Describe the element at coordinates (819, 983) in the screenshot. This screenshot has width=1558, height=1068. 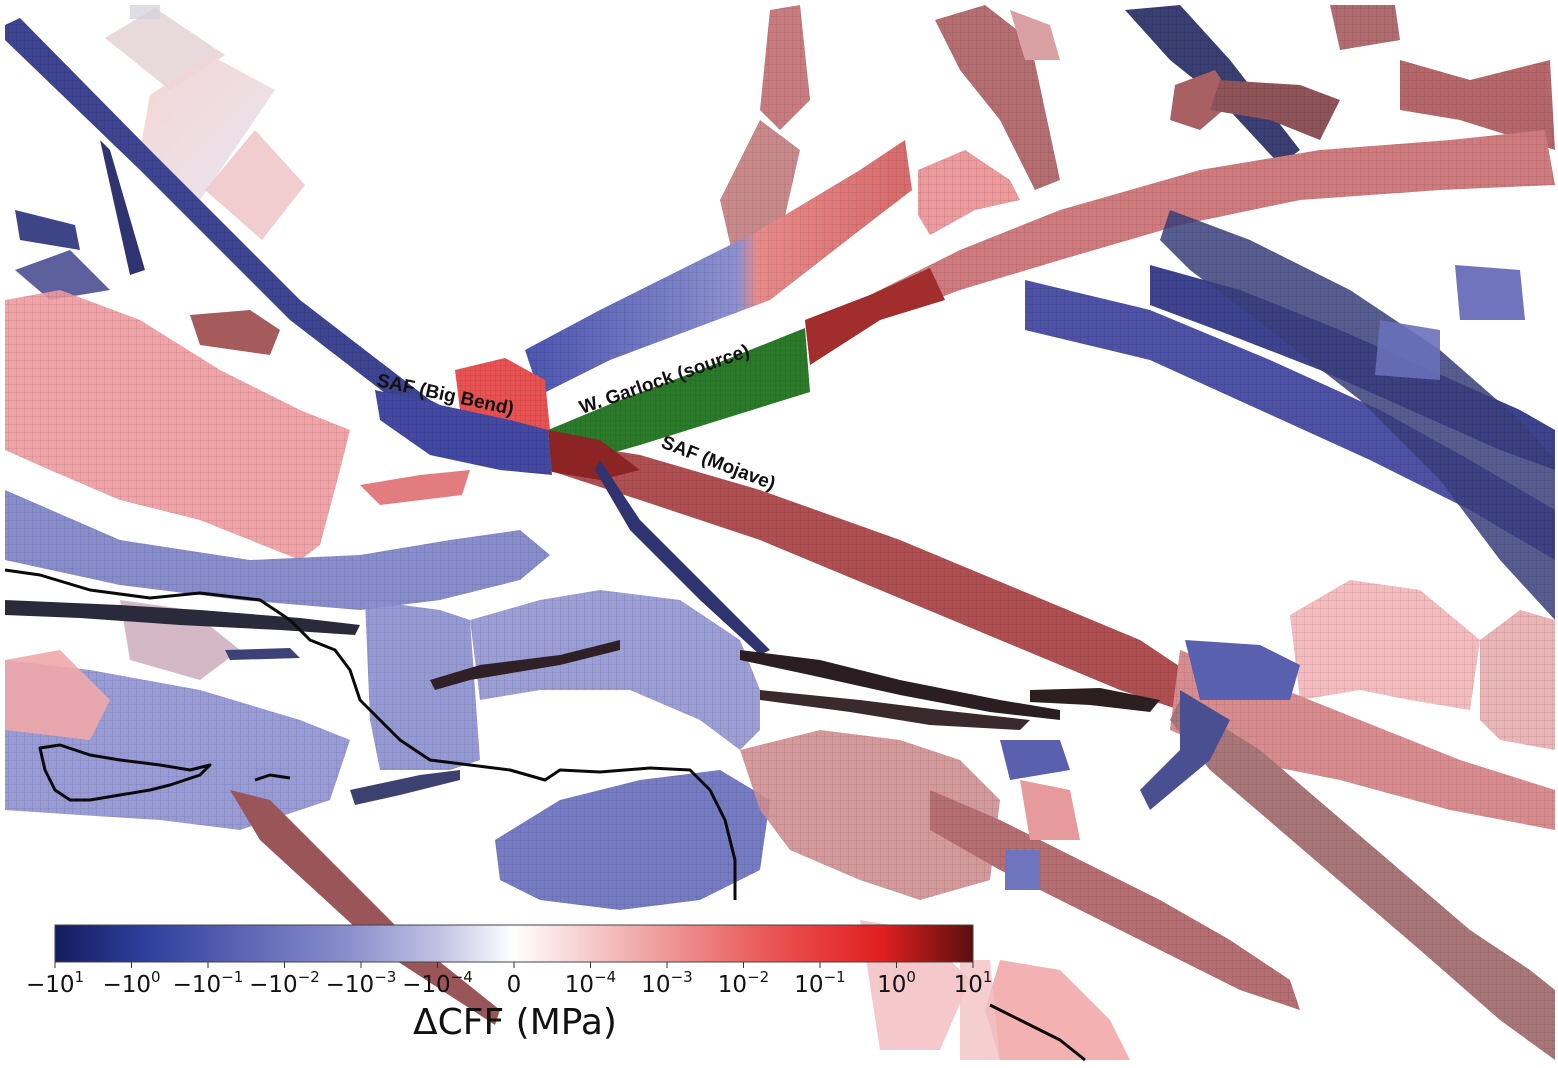
I see `colorbar-tick-label: 10⁻¹` at that location.